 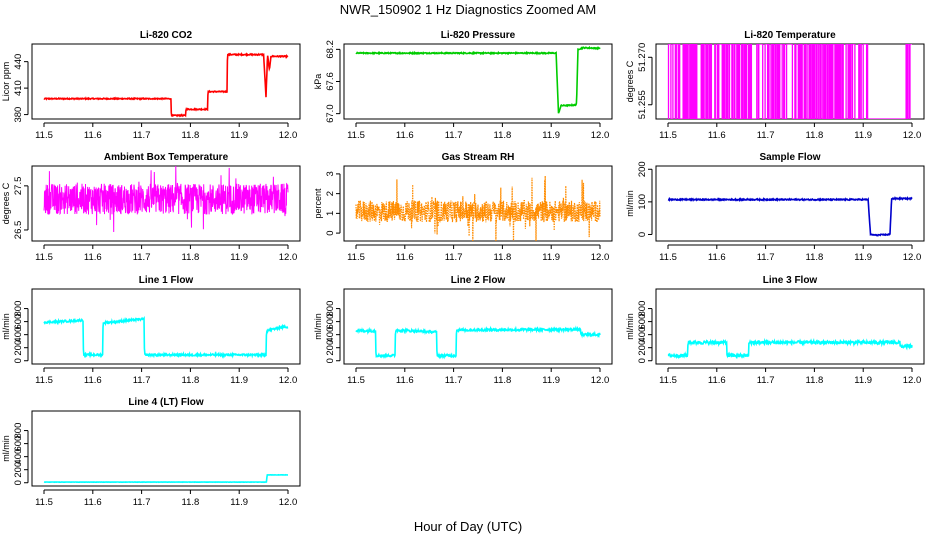 I want to click on panel-title: Gas Stream RH, so click(x=478, y=157).